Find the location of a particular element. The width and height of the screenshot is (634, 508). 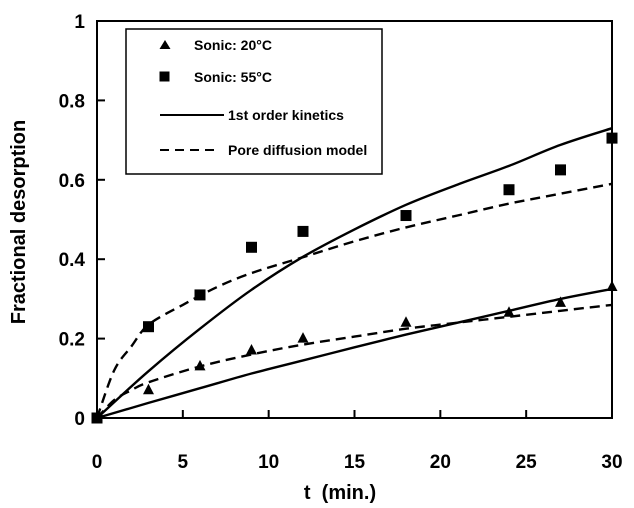

x-axis-title: t (min.) is located at coordinates (340, 493).